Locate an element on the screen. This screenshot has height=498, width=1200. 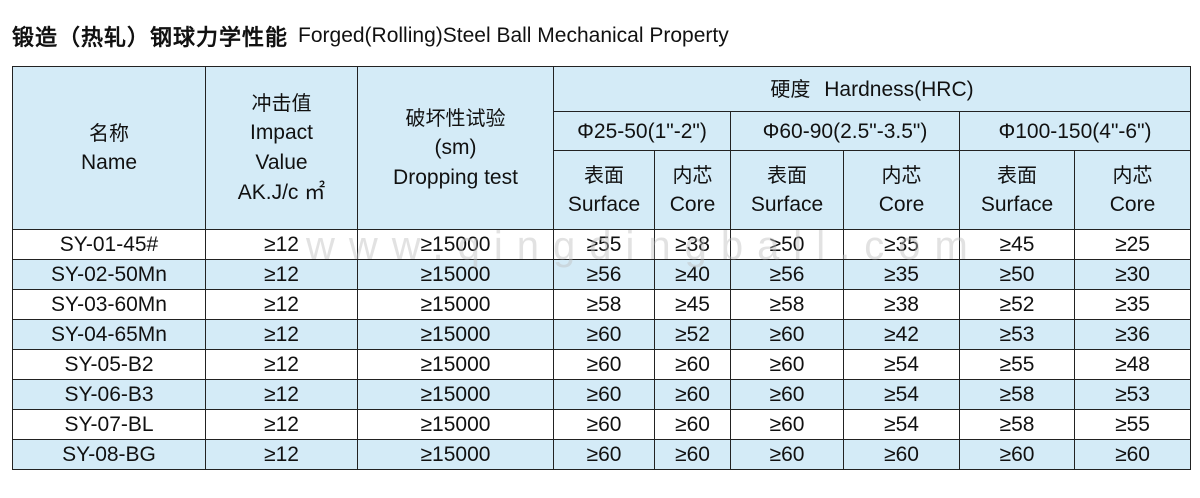
cell-name: SY-01-45# is located at coordinates (109, 244).